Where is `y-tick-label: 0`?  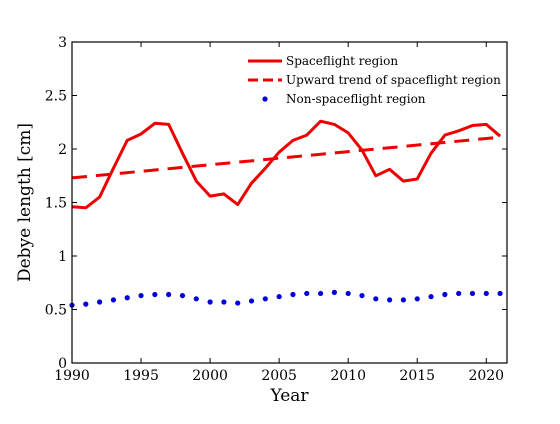 y-tick-label: 0 is located at coordinates (62, 364).